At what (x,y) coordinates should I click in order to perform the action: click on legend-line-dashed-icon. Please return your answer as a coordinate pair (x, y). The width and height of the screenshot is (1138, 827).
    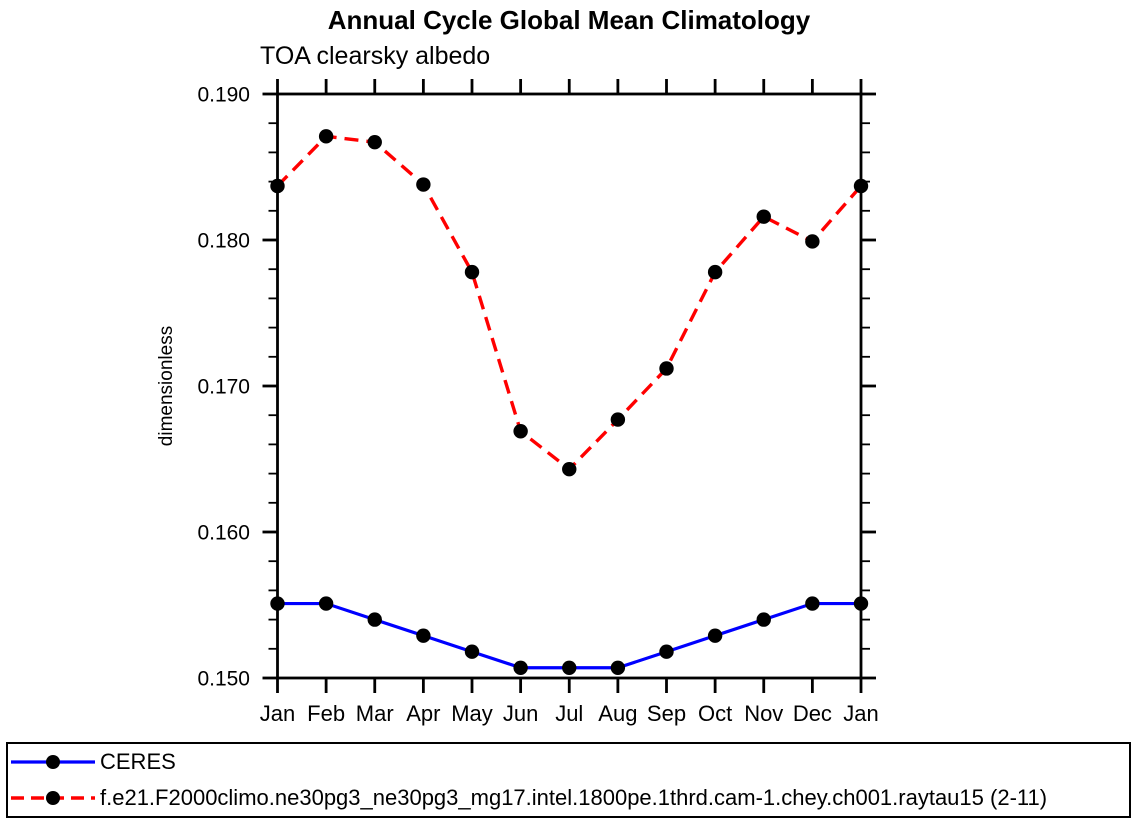
    Looking at the image, I should click on (53, 797).